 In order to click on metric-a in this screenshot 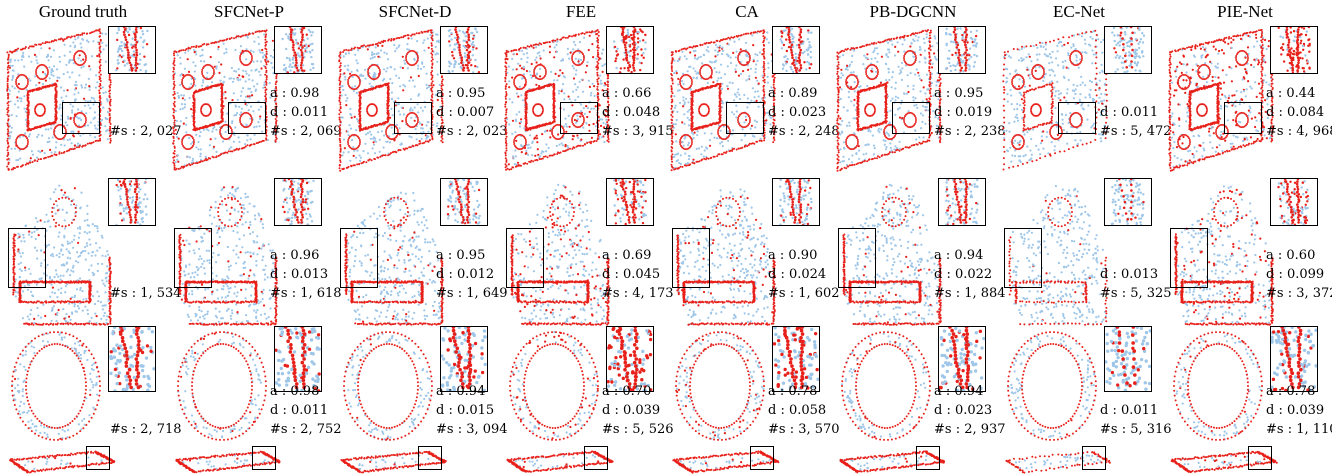, I will do `click(1136, 255)`.